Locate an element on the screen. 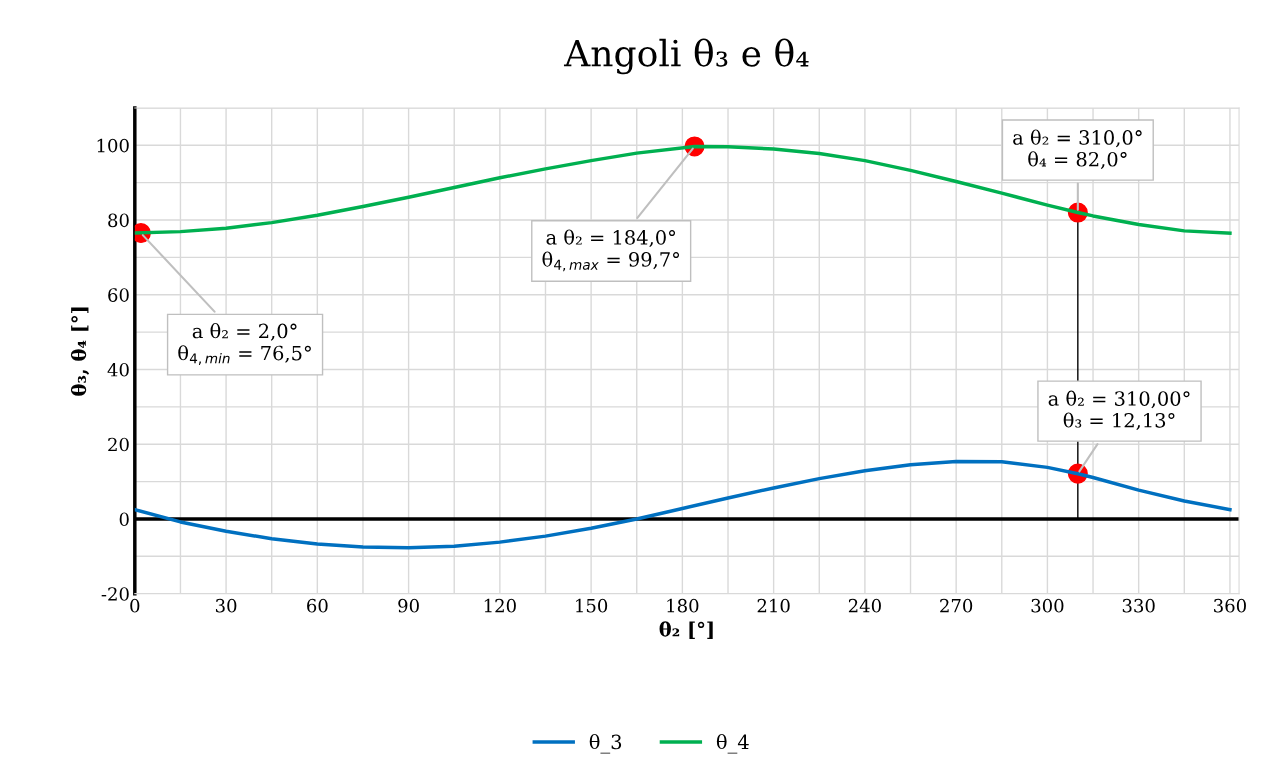 This screenshot has width=1284, height=771. x-tick-label: 240 is located at coordinates (864, 605).